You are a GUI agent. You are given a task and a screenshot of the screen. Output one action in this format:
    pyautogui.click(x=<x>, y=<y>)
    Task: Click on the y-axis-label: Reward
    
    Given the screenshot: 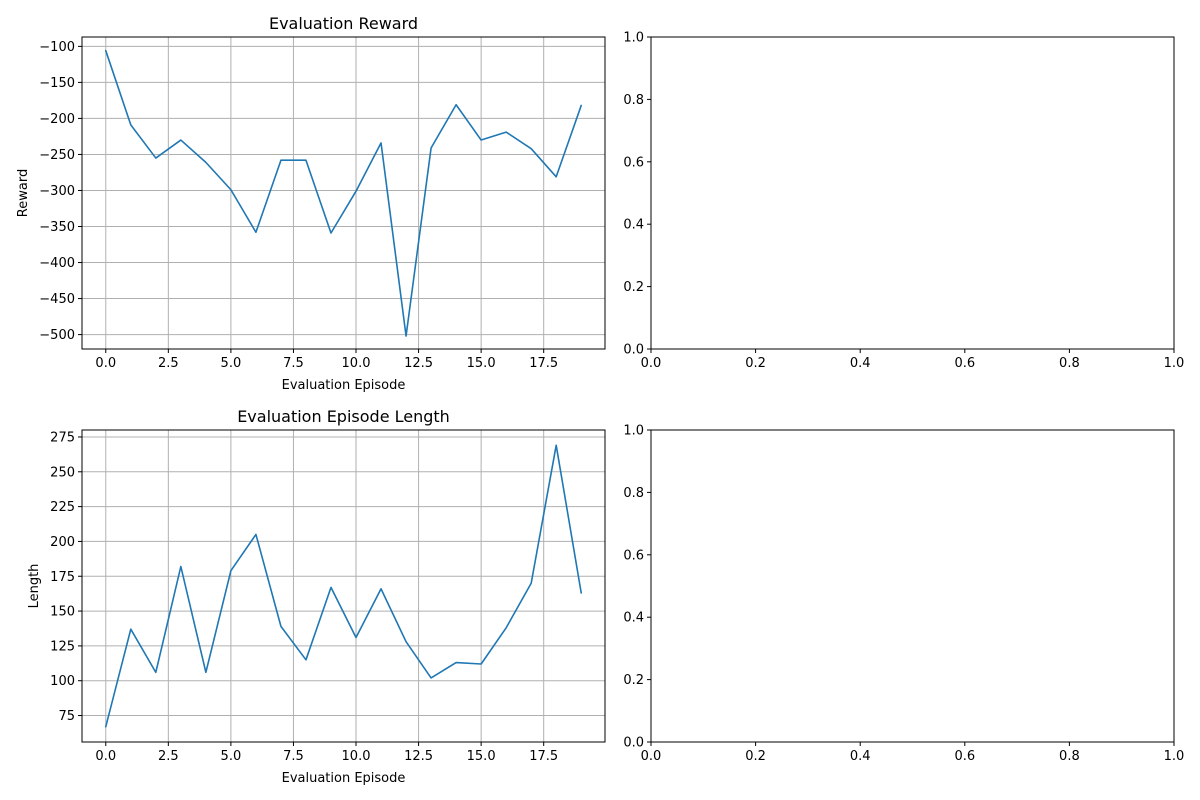 What is the action you would take?
    pyautogui.click(x=23, y=193)
    